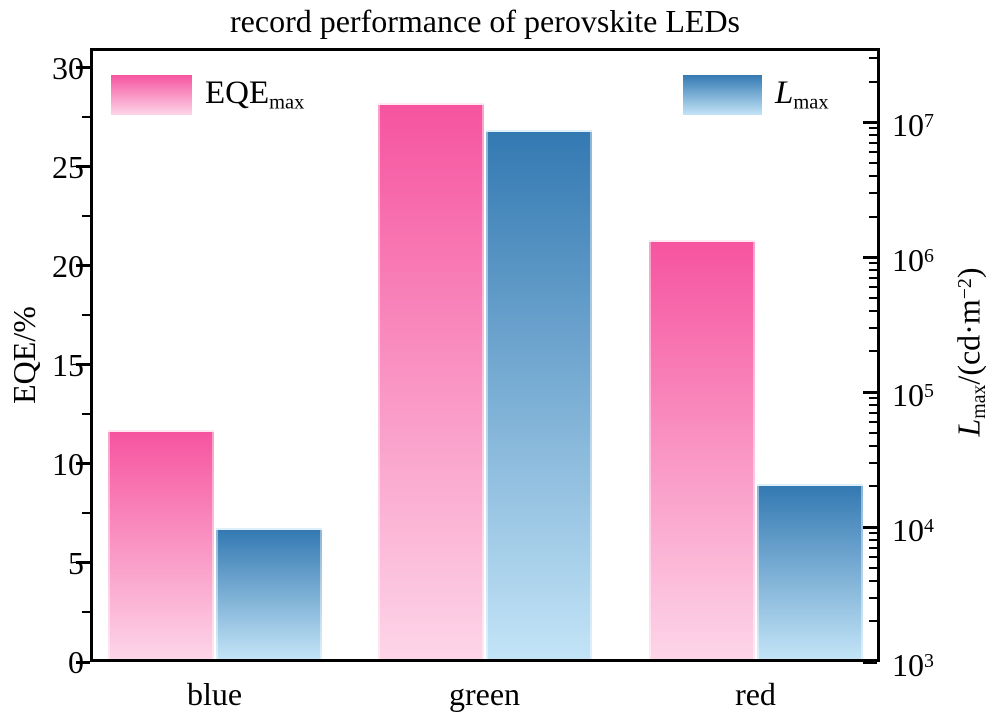 The height and width of the screenshot is (720, 1000). Describe the element at coordinates (214, 694) in the screenshot. I see `x-tick-label-blue: blue` at that location.